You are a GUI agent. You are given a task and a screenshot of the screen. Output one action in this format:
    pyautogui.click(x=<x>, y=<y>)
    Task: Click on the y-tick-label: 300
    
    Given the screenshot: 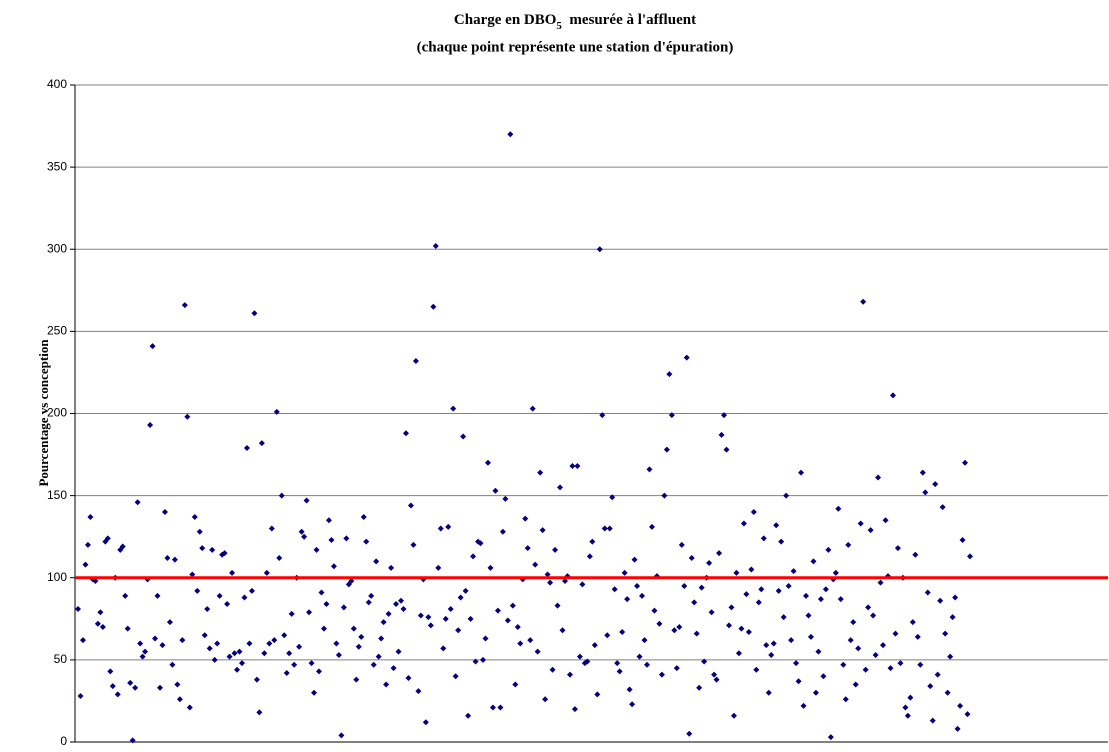 What is the action you would take?
    pyautogui.click(x=57, y=248)
    